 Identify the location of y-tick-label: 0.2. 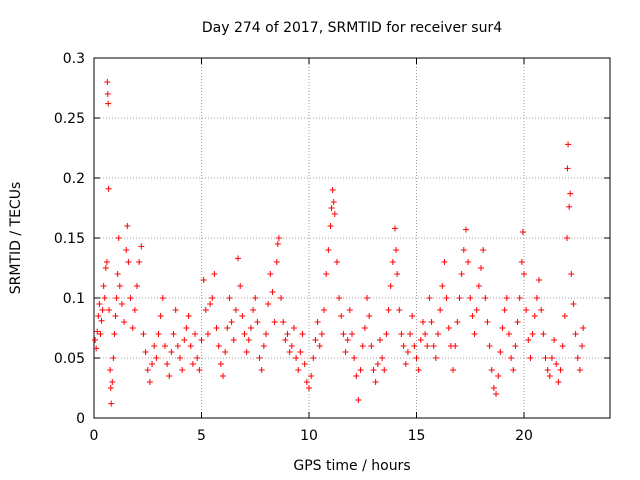
(74, 179).